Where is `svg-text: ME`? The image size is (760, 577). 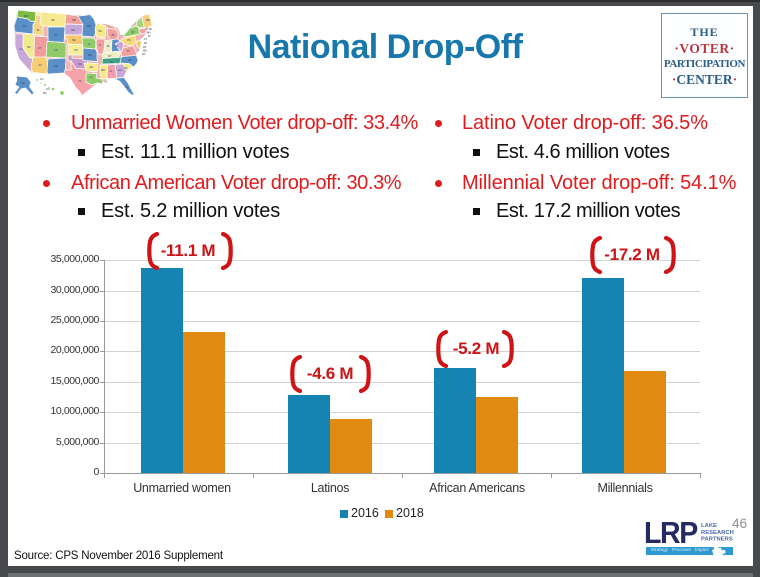 svg-text: ME is located at coordinates (148, 20).